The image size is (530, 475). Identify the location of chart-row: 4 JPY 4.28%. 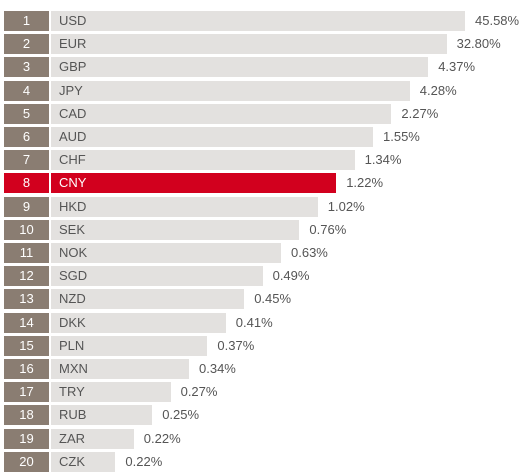
(265, 90).